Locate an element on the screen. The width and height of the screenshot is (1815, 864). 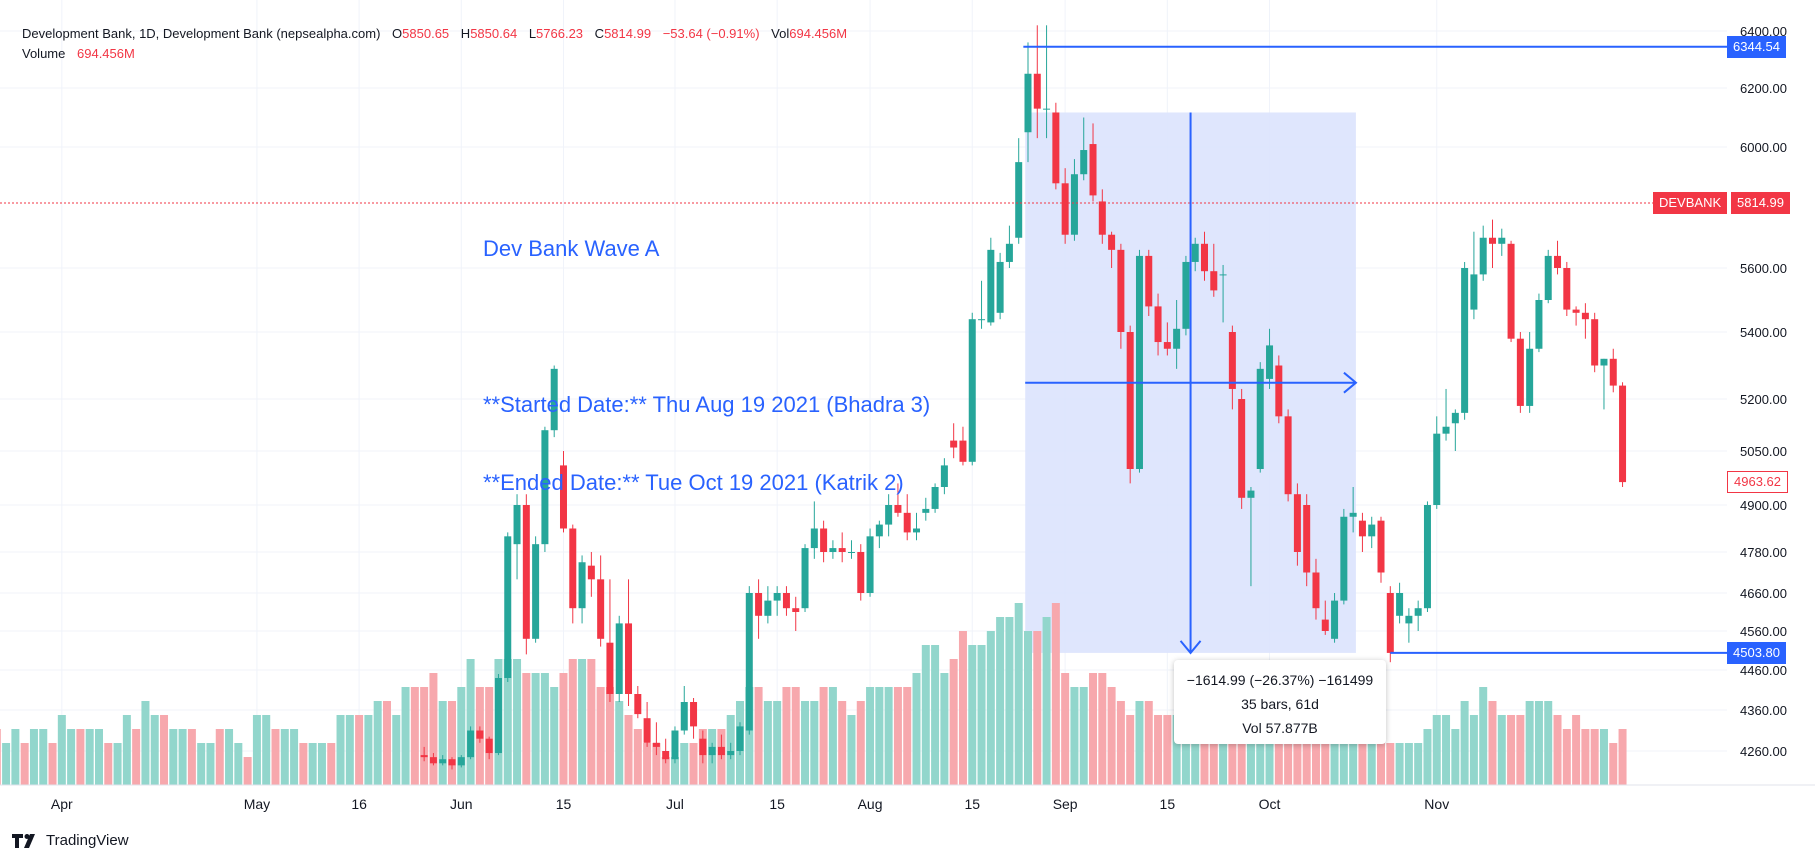
measure-arrows is located at coordinates (1191, 383).